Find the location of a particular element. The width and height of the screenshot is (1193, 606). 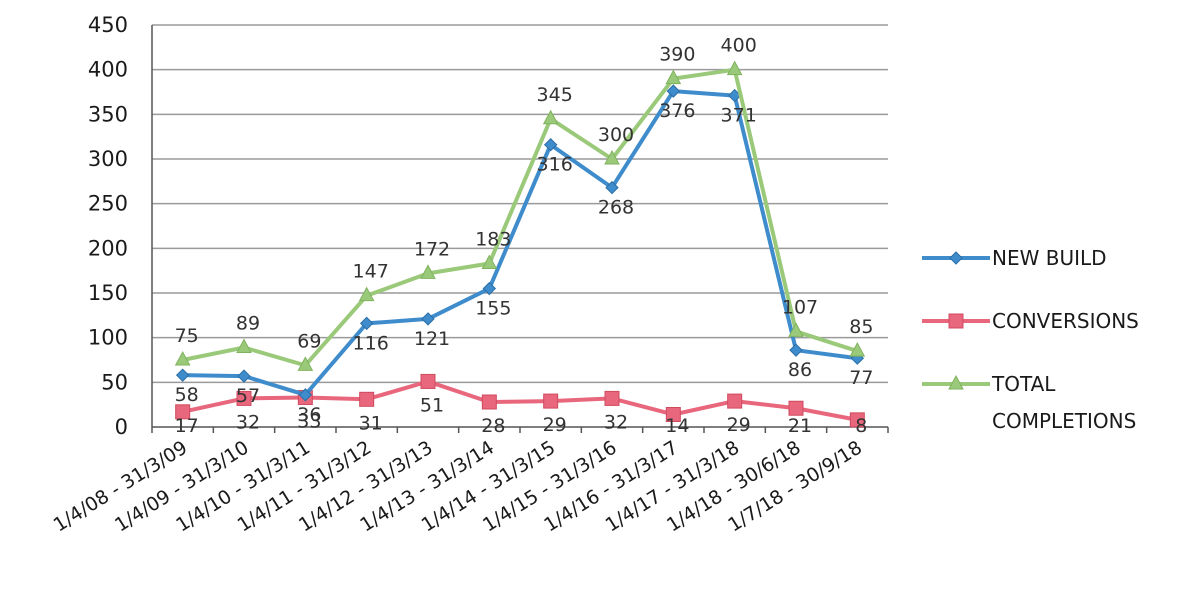

data-label: 183 is located at coordinates (493, 240).